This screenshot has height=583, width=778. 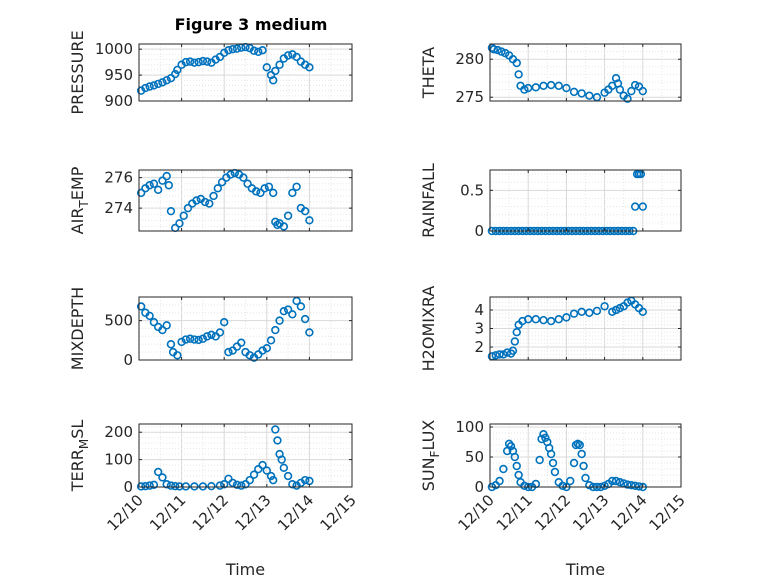 I want to click on x-tick-label: 12/15, so click(x=667, y=512).